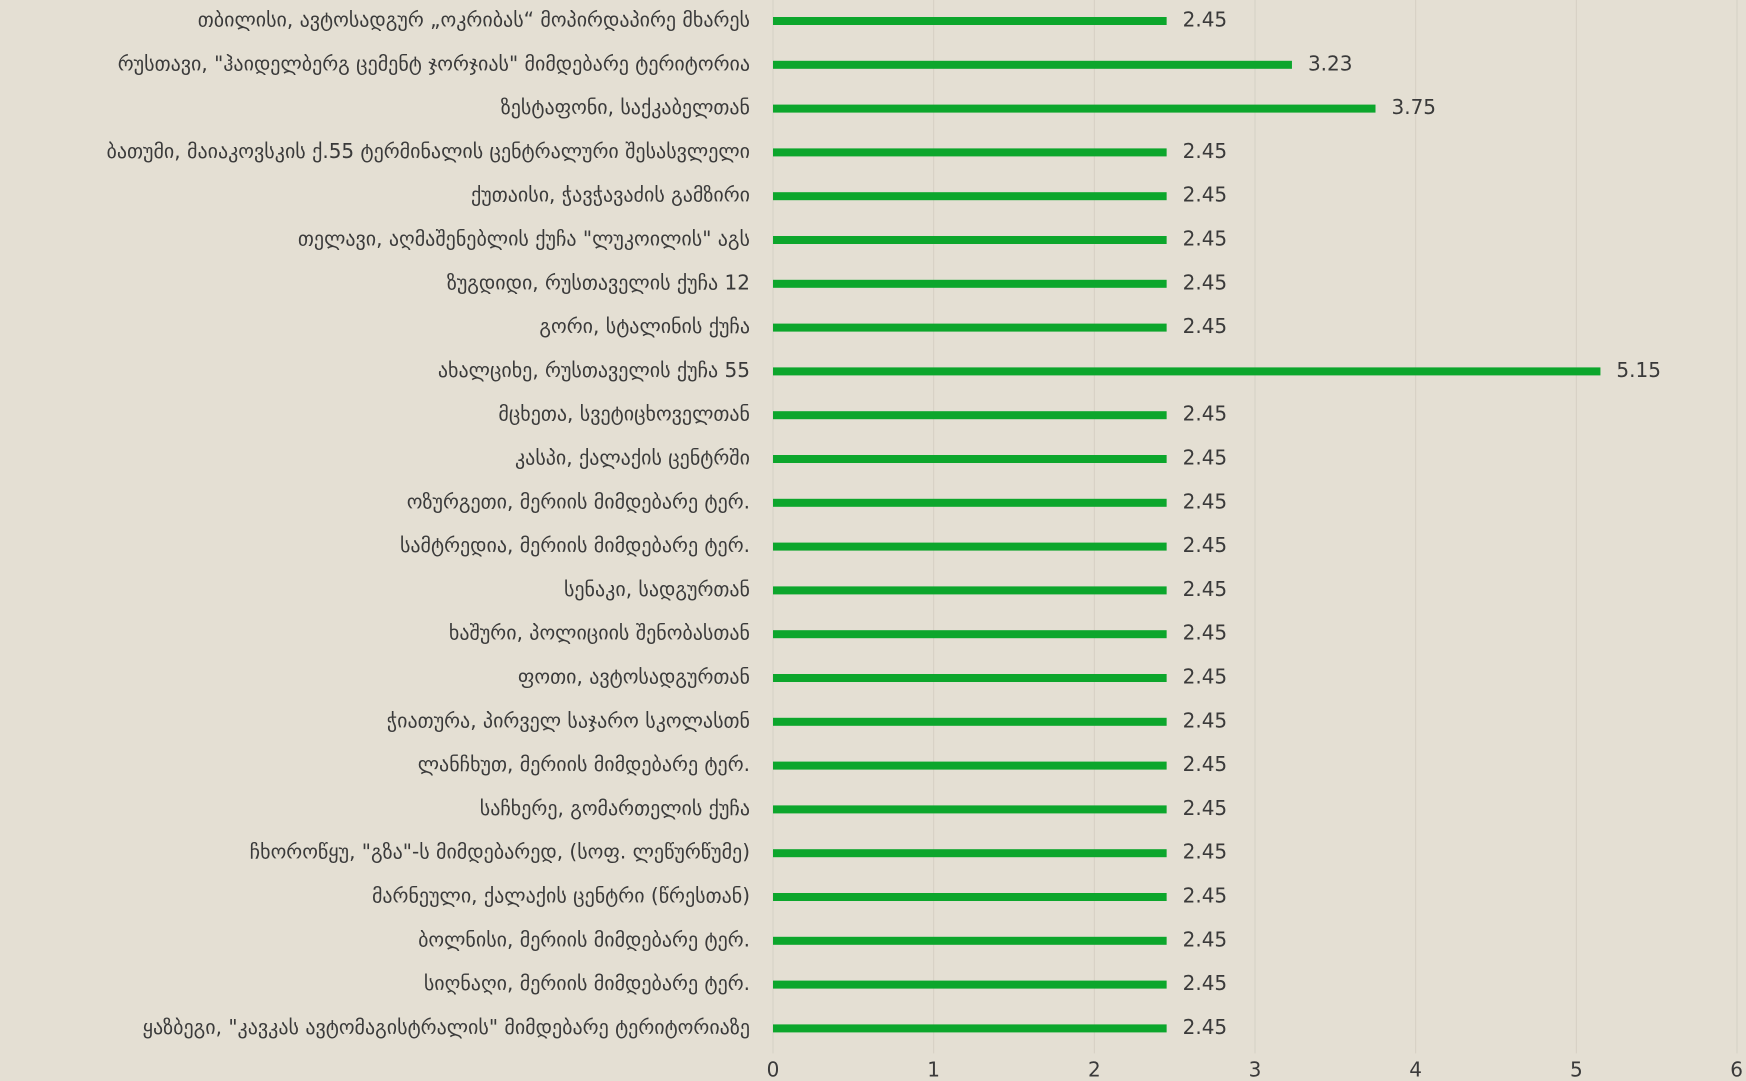 This screenshot has height=1081, width=1746. What do you see at coordinates (1414, 107) in the screenshot?
I see `value-label: 3.75` at bounding box center [1414, 107].